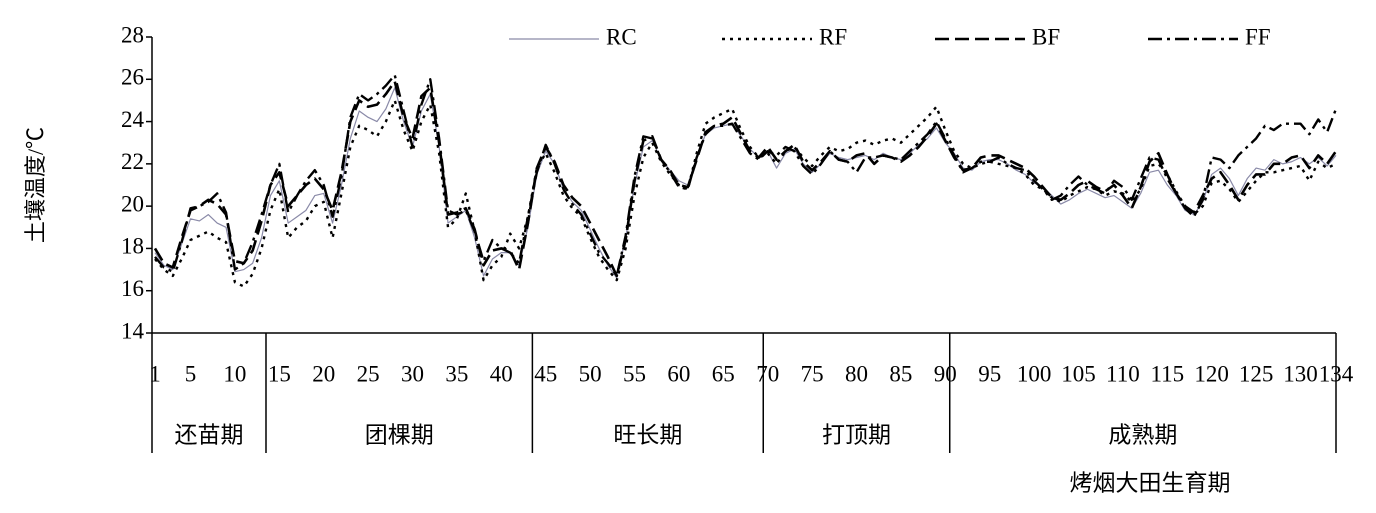  Describe the element at coordinates (1046, 36) in the screenshot. I see `legend-label: BF` at that location.